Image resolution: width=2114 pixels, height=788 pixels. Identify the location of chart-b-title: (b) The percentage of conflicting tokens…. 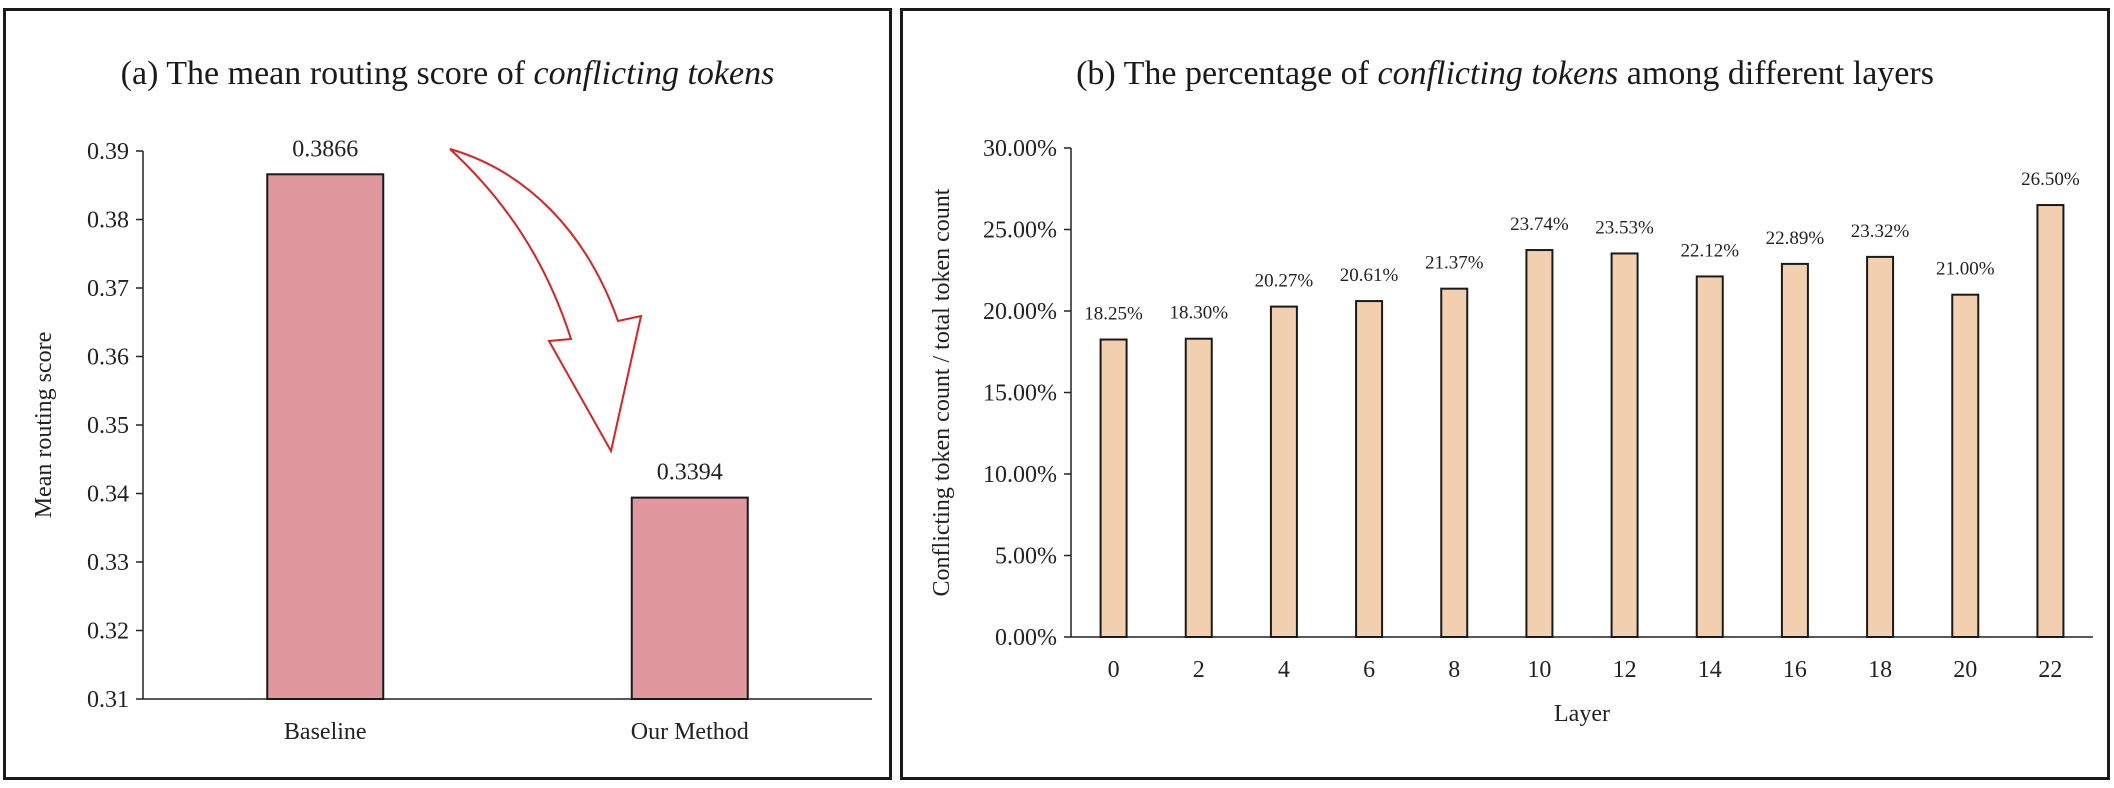
(1505, 73).